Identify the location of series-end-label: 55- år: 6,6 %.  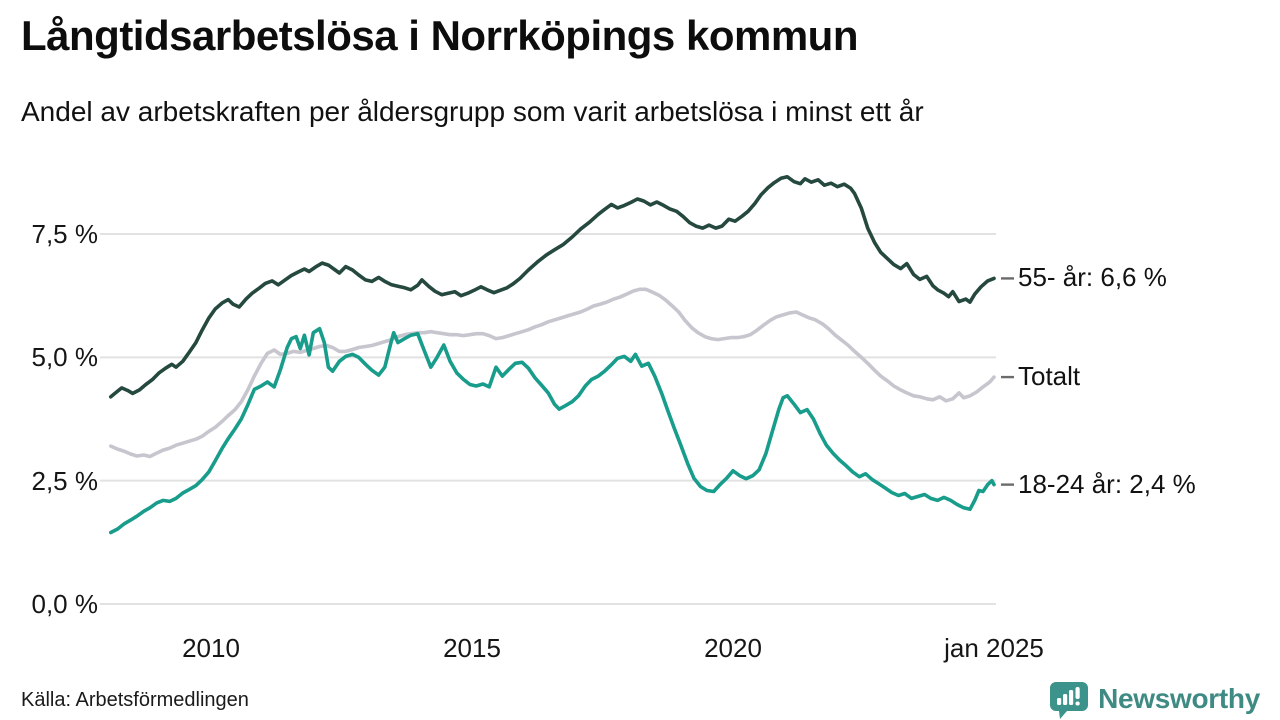
(1092, 277).